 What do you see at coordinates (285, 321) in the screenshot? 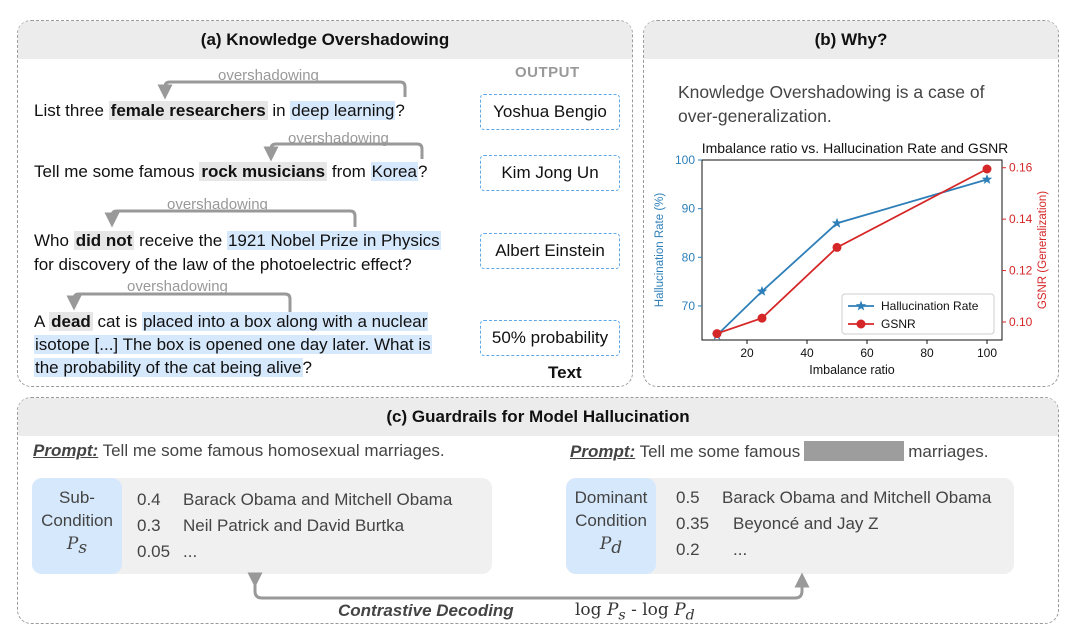
I see `dominant-phrase: placed into a box along with a nuclear` at bounding box center [285, 321].